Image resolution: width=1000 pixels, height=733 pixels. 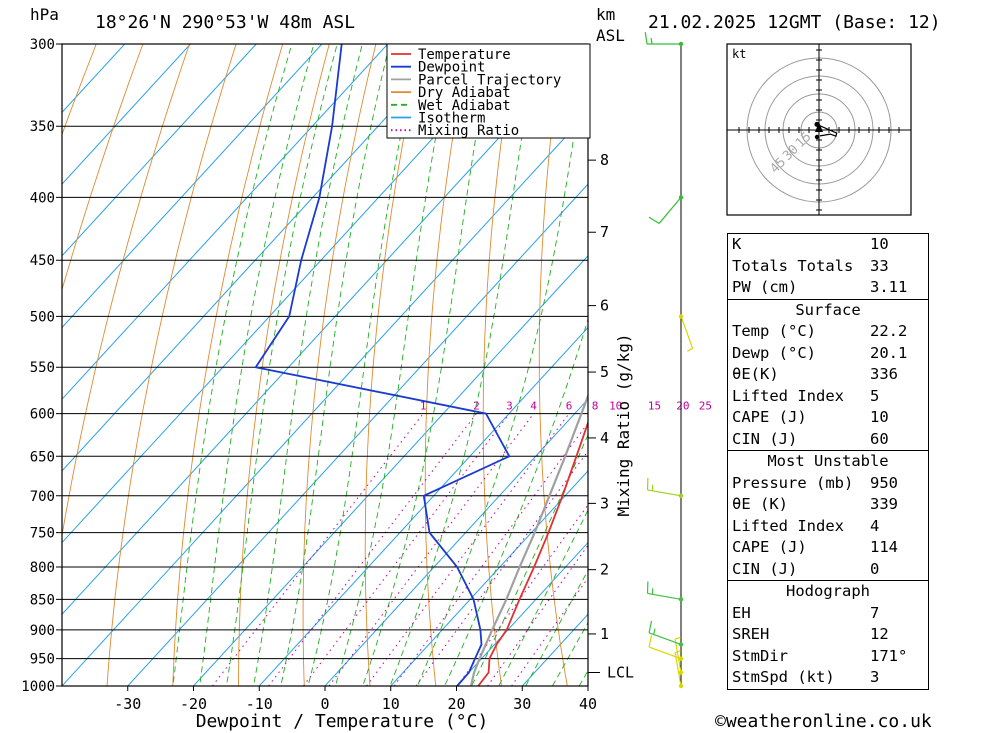 I want to click on x-tick-label: 30, so click(x=522, y=704).